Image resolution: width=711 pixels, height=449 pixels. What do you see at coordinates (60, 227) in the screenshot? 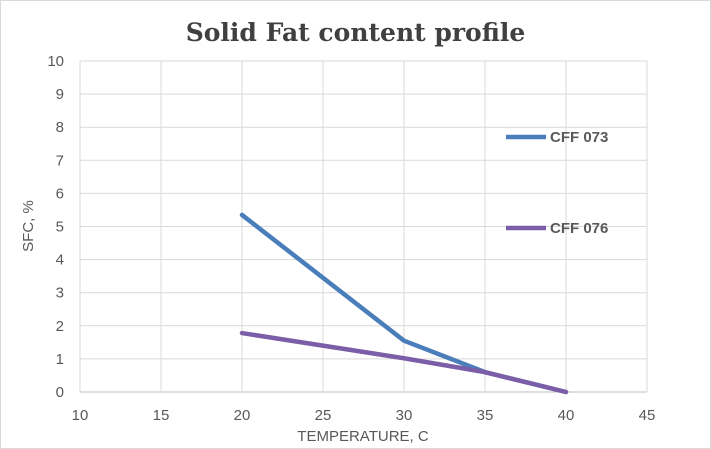
I see `y-tick-label: 5` at bounding box center [60, 227].